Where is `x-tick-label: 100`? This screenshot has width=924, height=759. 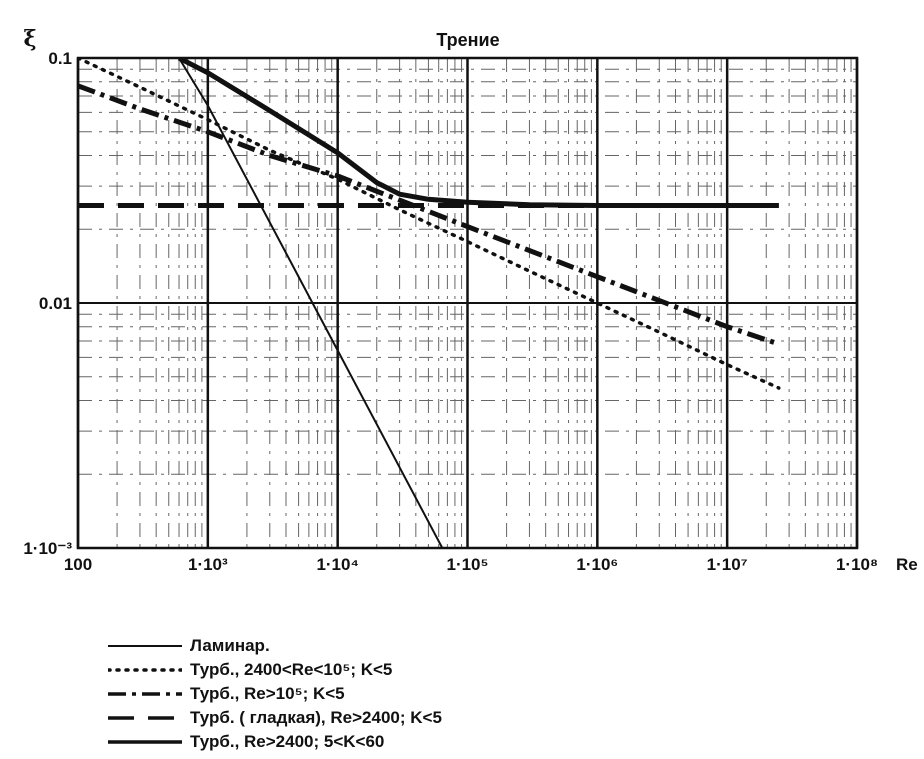 x-tick-label: 100 is located at coordinates (78, 564).